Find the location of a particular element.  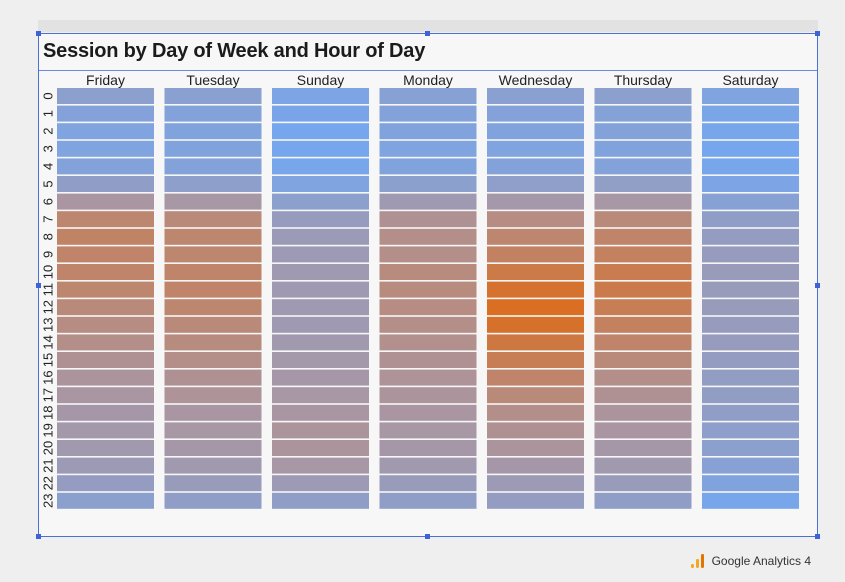

selection-handle-bottom-left is located at coordinates (38, 536).